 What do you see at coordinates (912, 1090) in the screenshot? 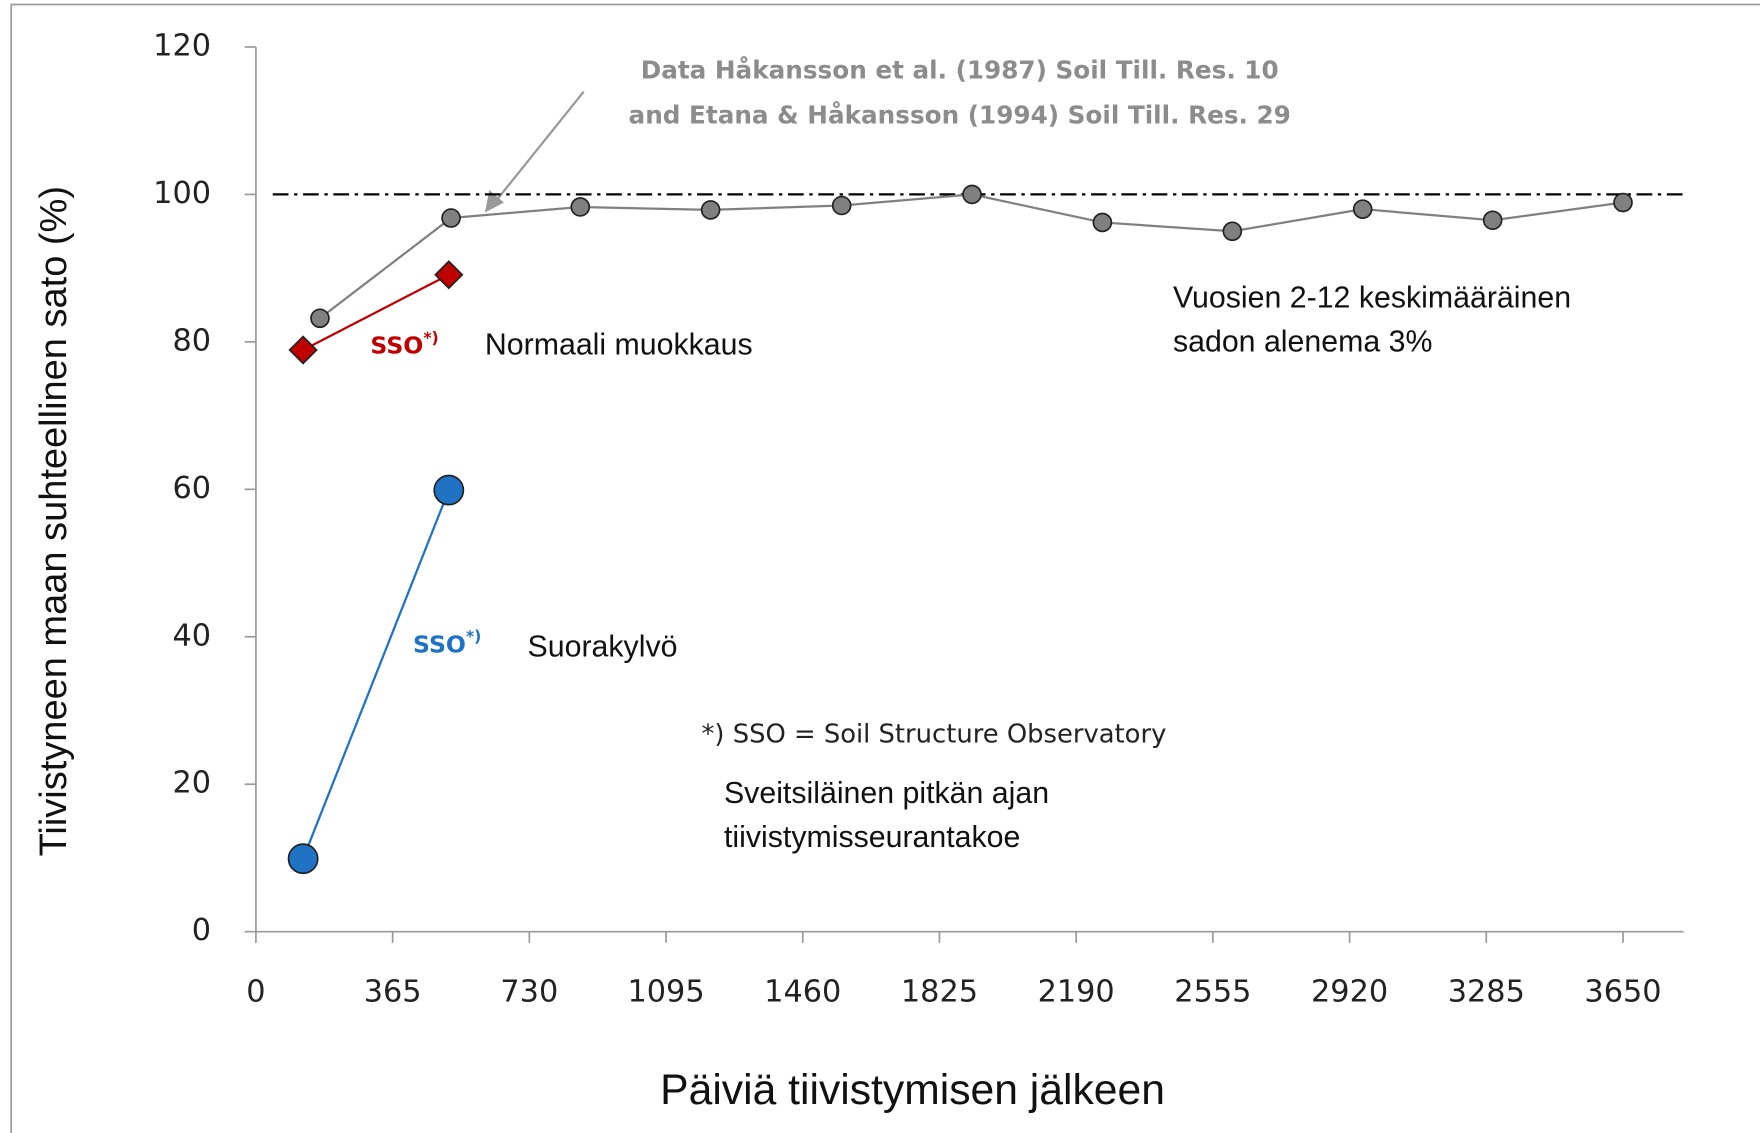
I see `x-axis-title: Päiviä tiivistymisen jälkeen` at bounding box center [912, 1090].